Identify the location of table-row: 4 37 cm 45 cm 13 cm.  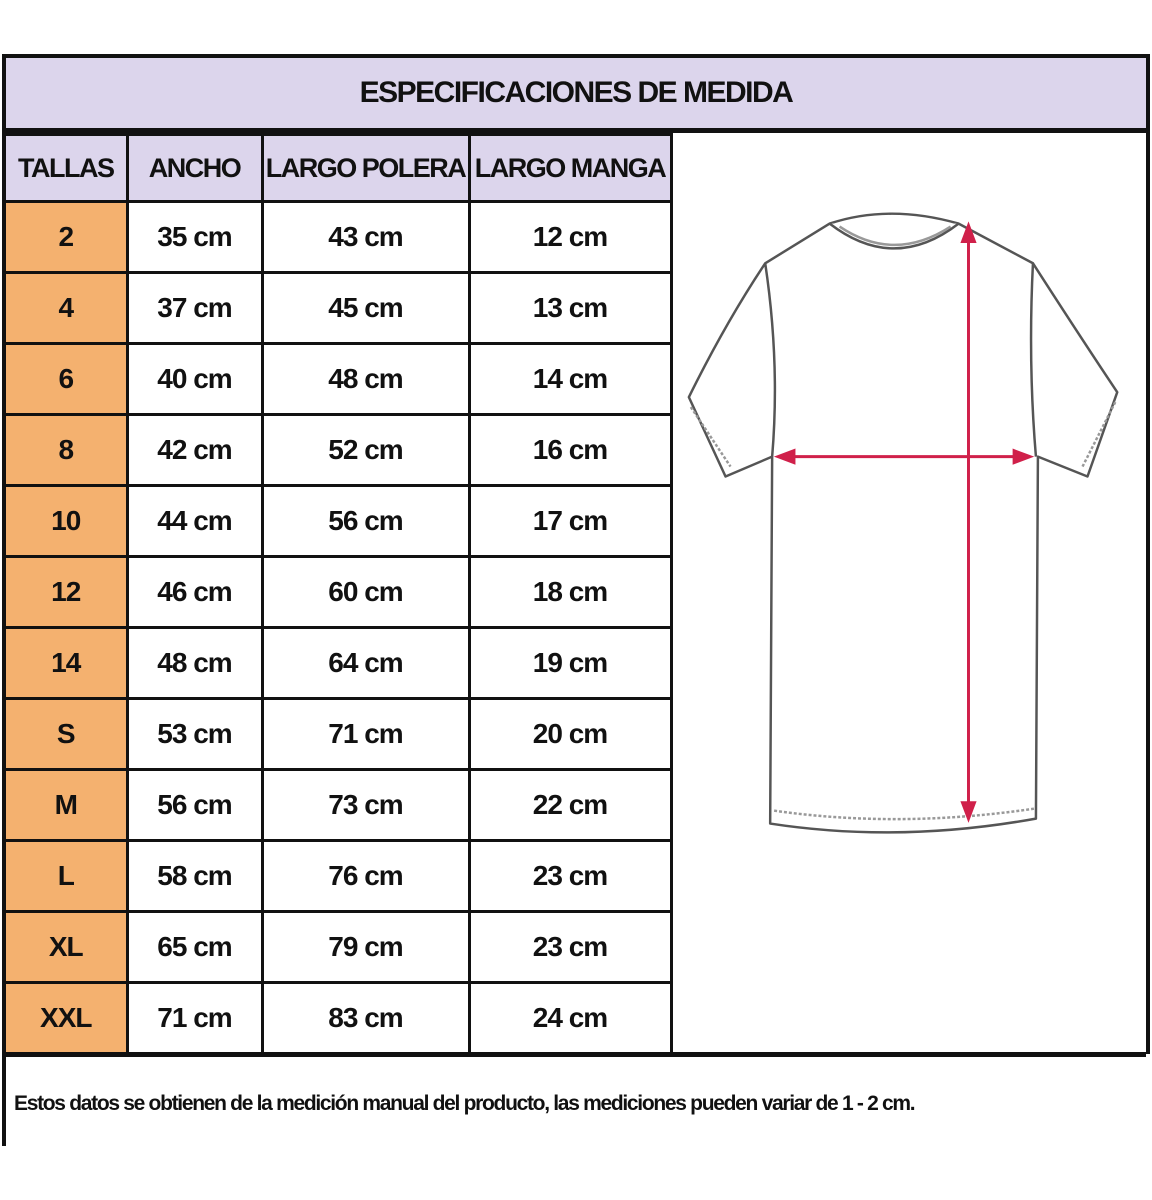
(339, 308).